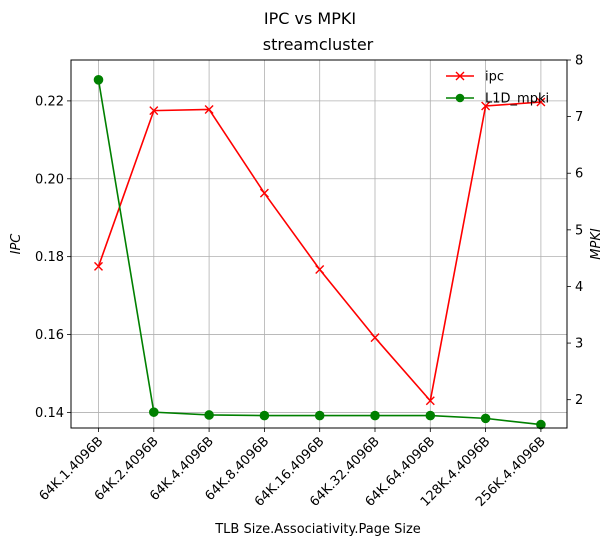  What do you see at coordinates (318, 44) in the screenshot?
I see `chart-title: streamcluster` at bounding box center [318, 44].